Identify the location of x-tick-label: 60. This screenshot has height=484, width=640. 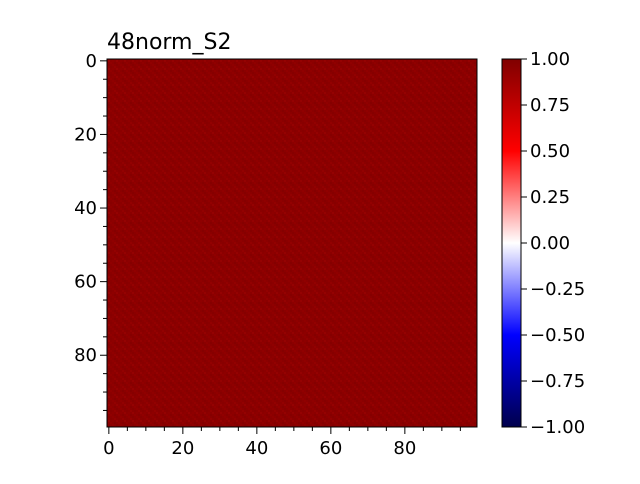
(330, 448).